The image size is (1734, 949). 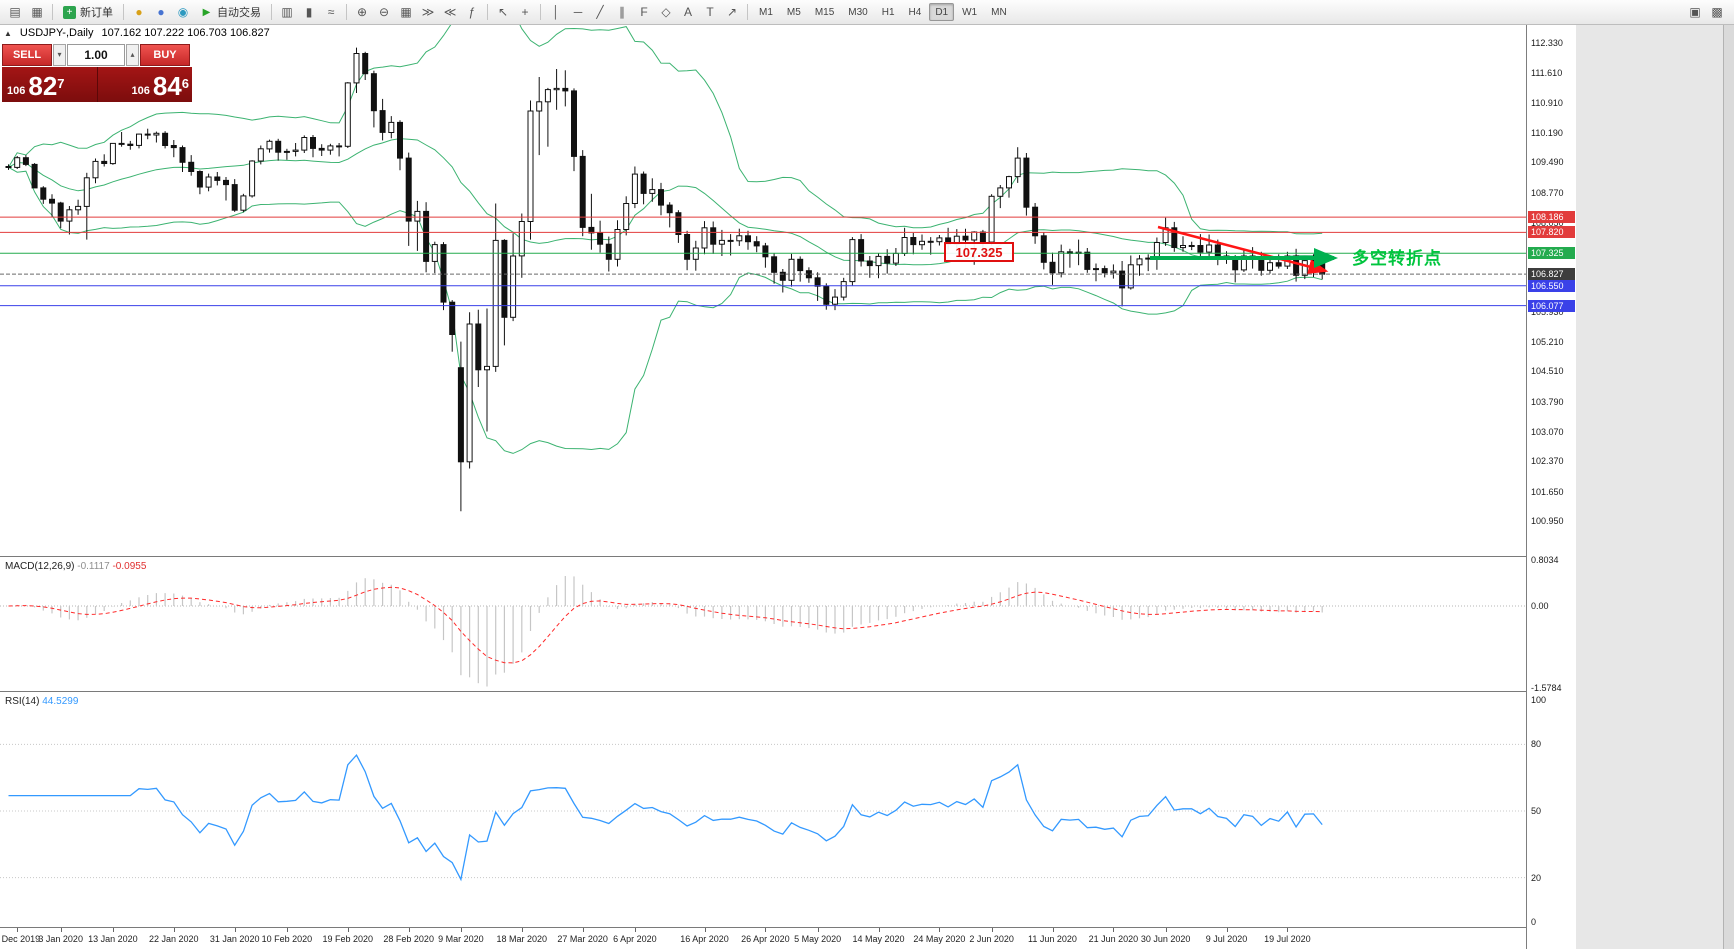 I want to click on time-label: 24 May 2020, so click(x=939, y=939).